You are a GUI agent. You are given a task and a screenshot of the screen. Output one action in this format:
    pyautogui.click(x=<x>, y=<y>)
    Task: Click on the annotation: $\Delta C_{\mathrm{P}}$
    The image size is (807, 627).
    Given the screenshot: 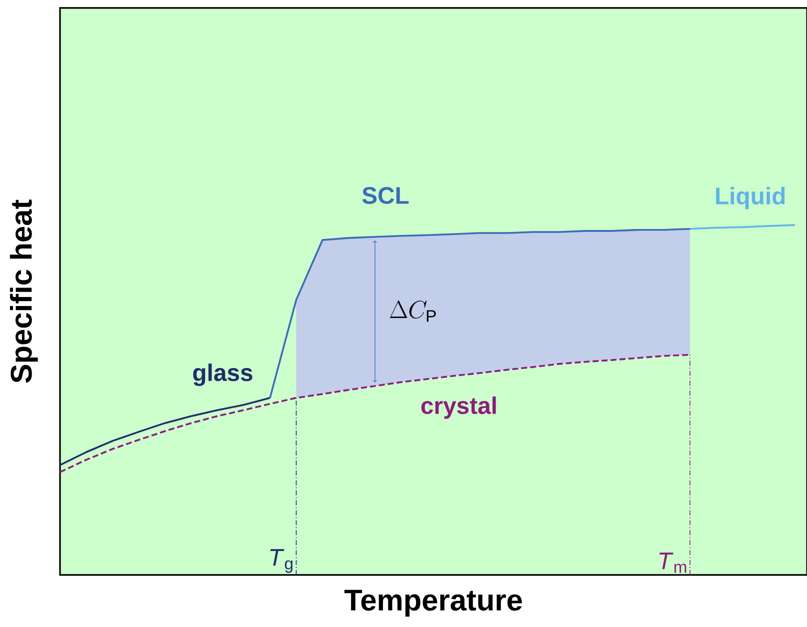 What is the action you would take?
    pyautogui.click(x=413, y=311)
    